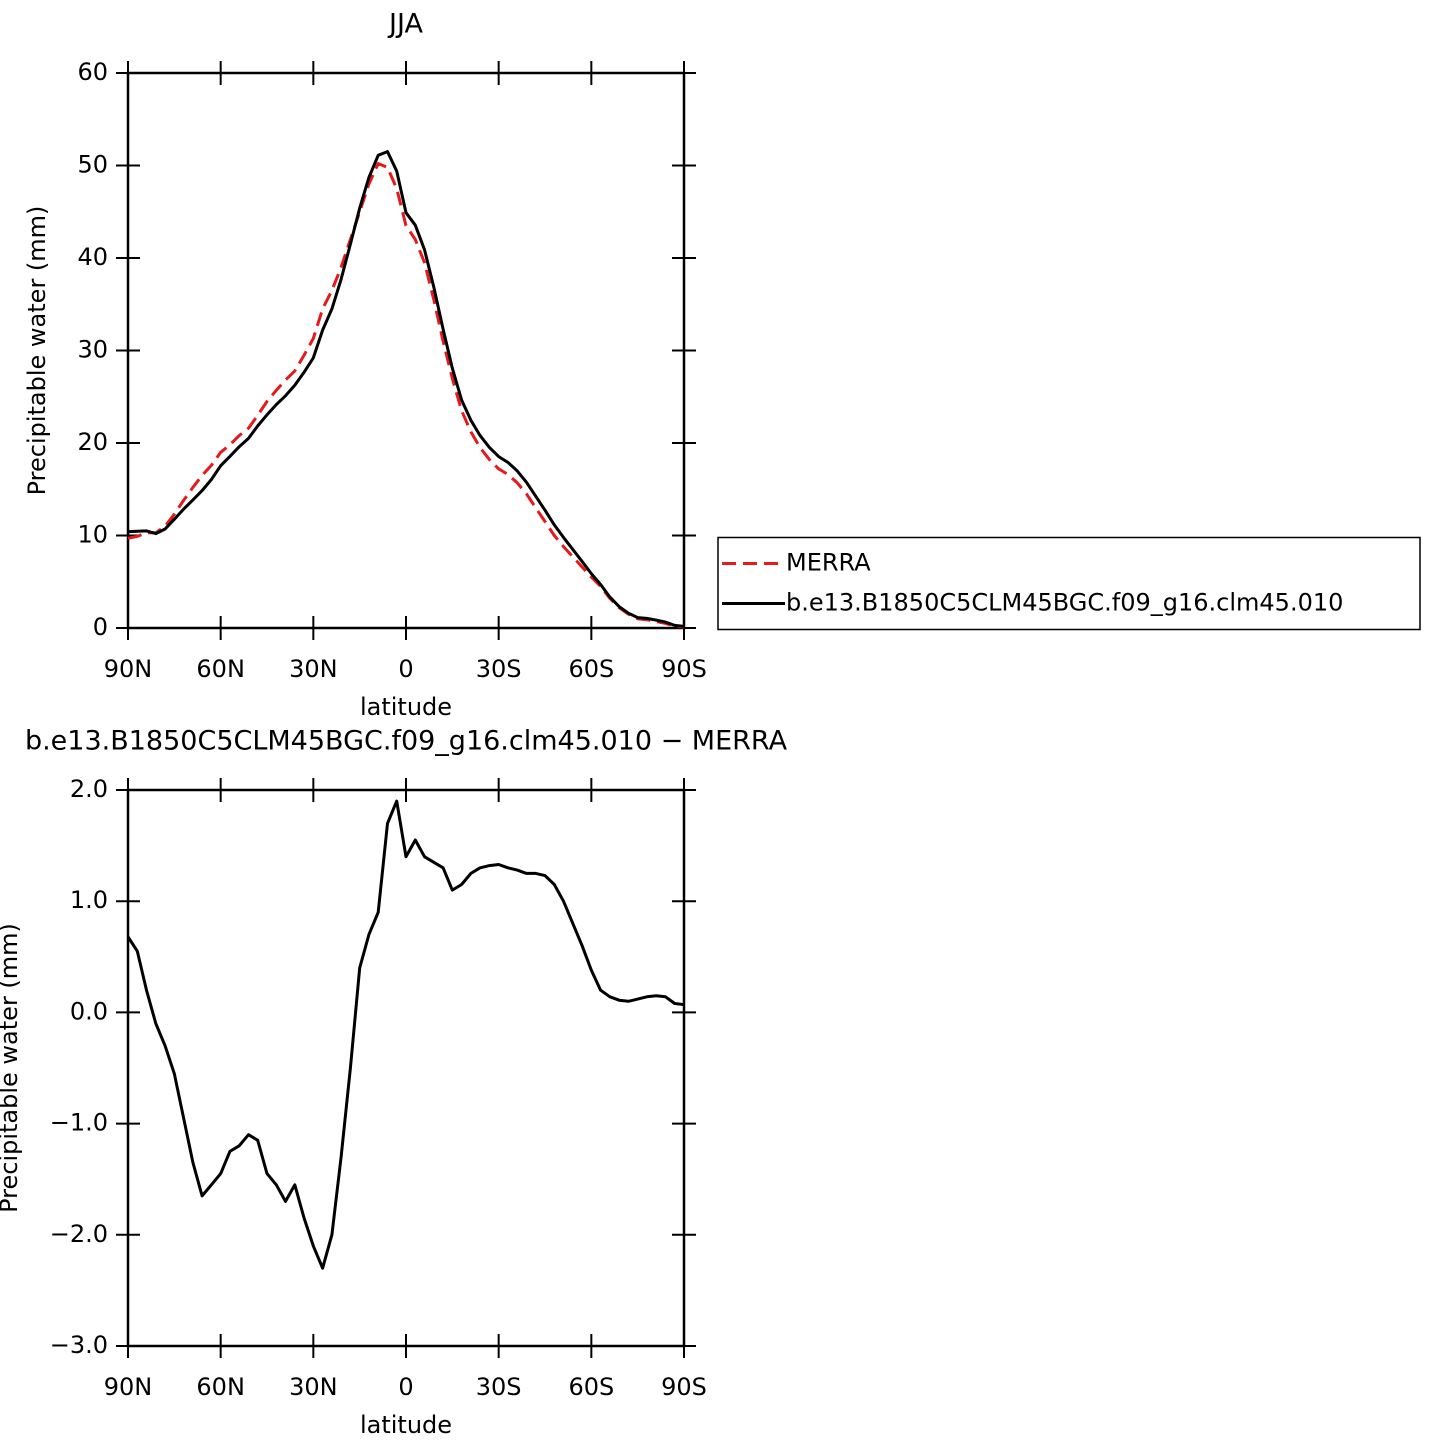  What do you see at coordinates (92, 72) in the screenshot?
I see `y-tick-label: 60` at bounding box center [92, 72].